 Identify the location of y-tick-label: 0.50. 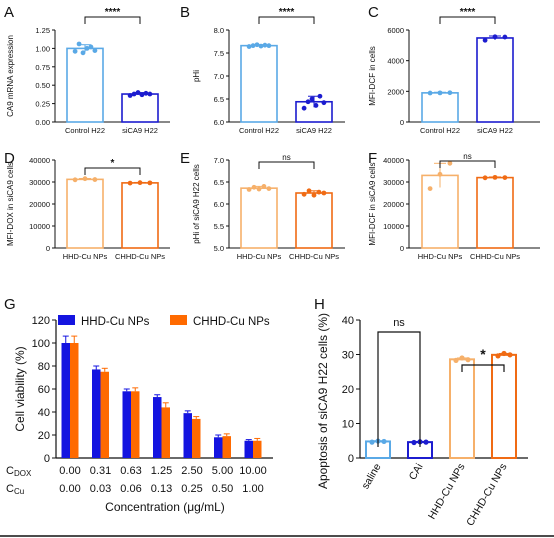
(42, 85).